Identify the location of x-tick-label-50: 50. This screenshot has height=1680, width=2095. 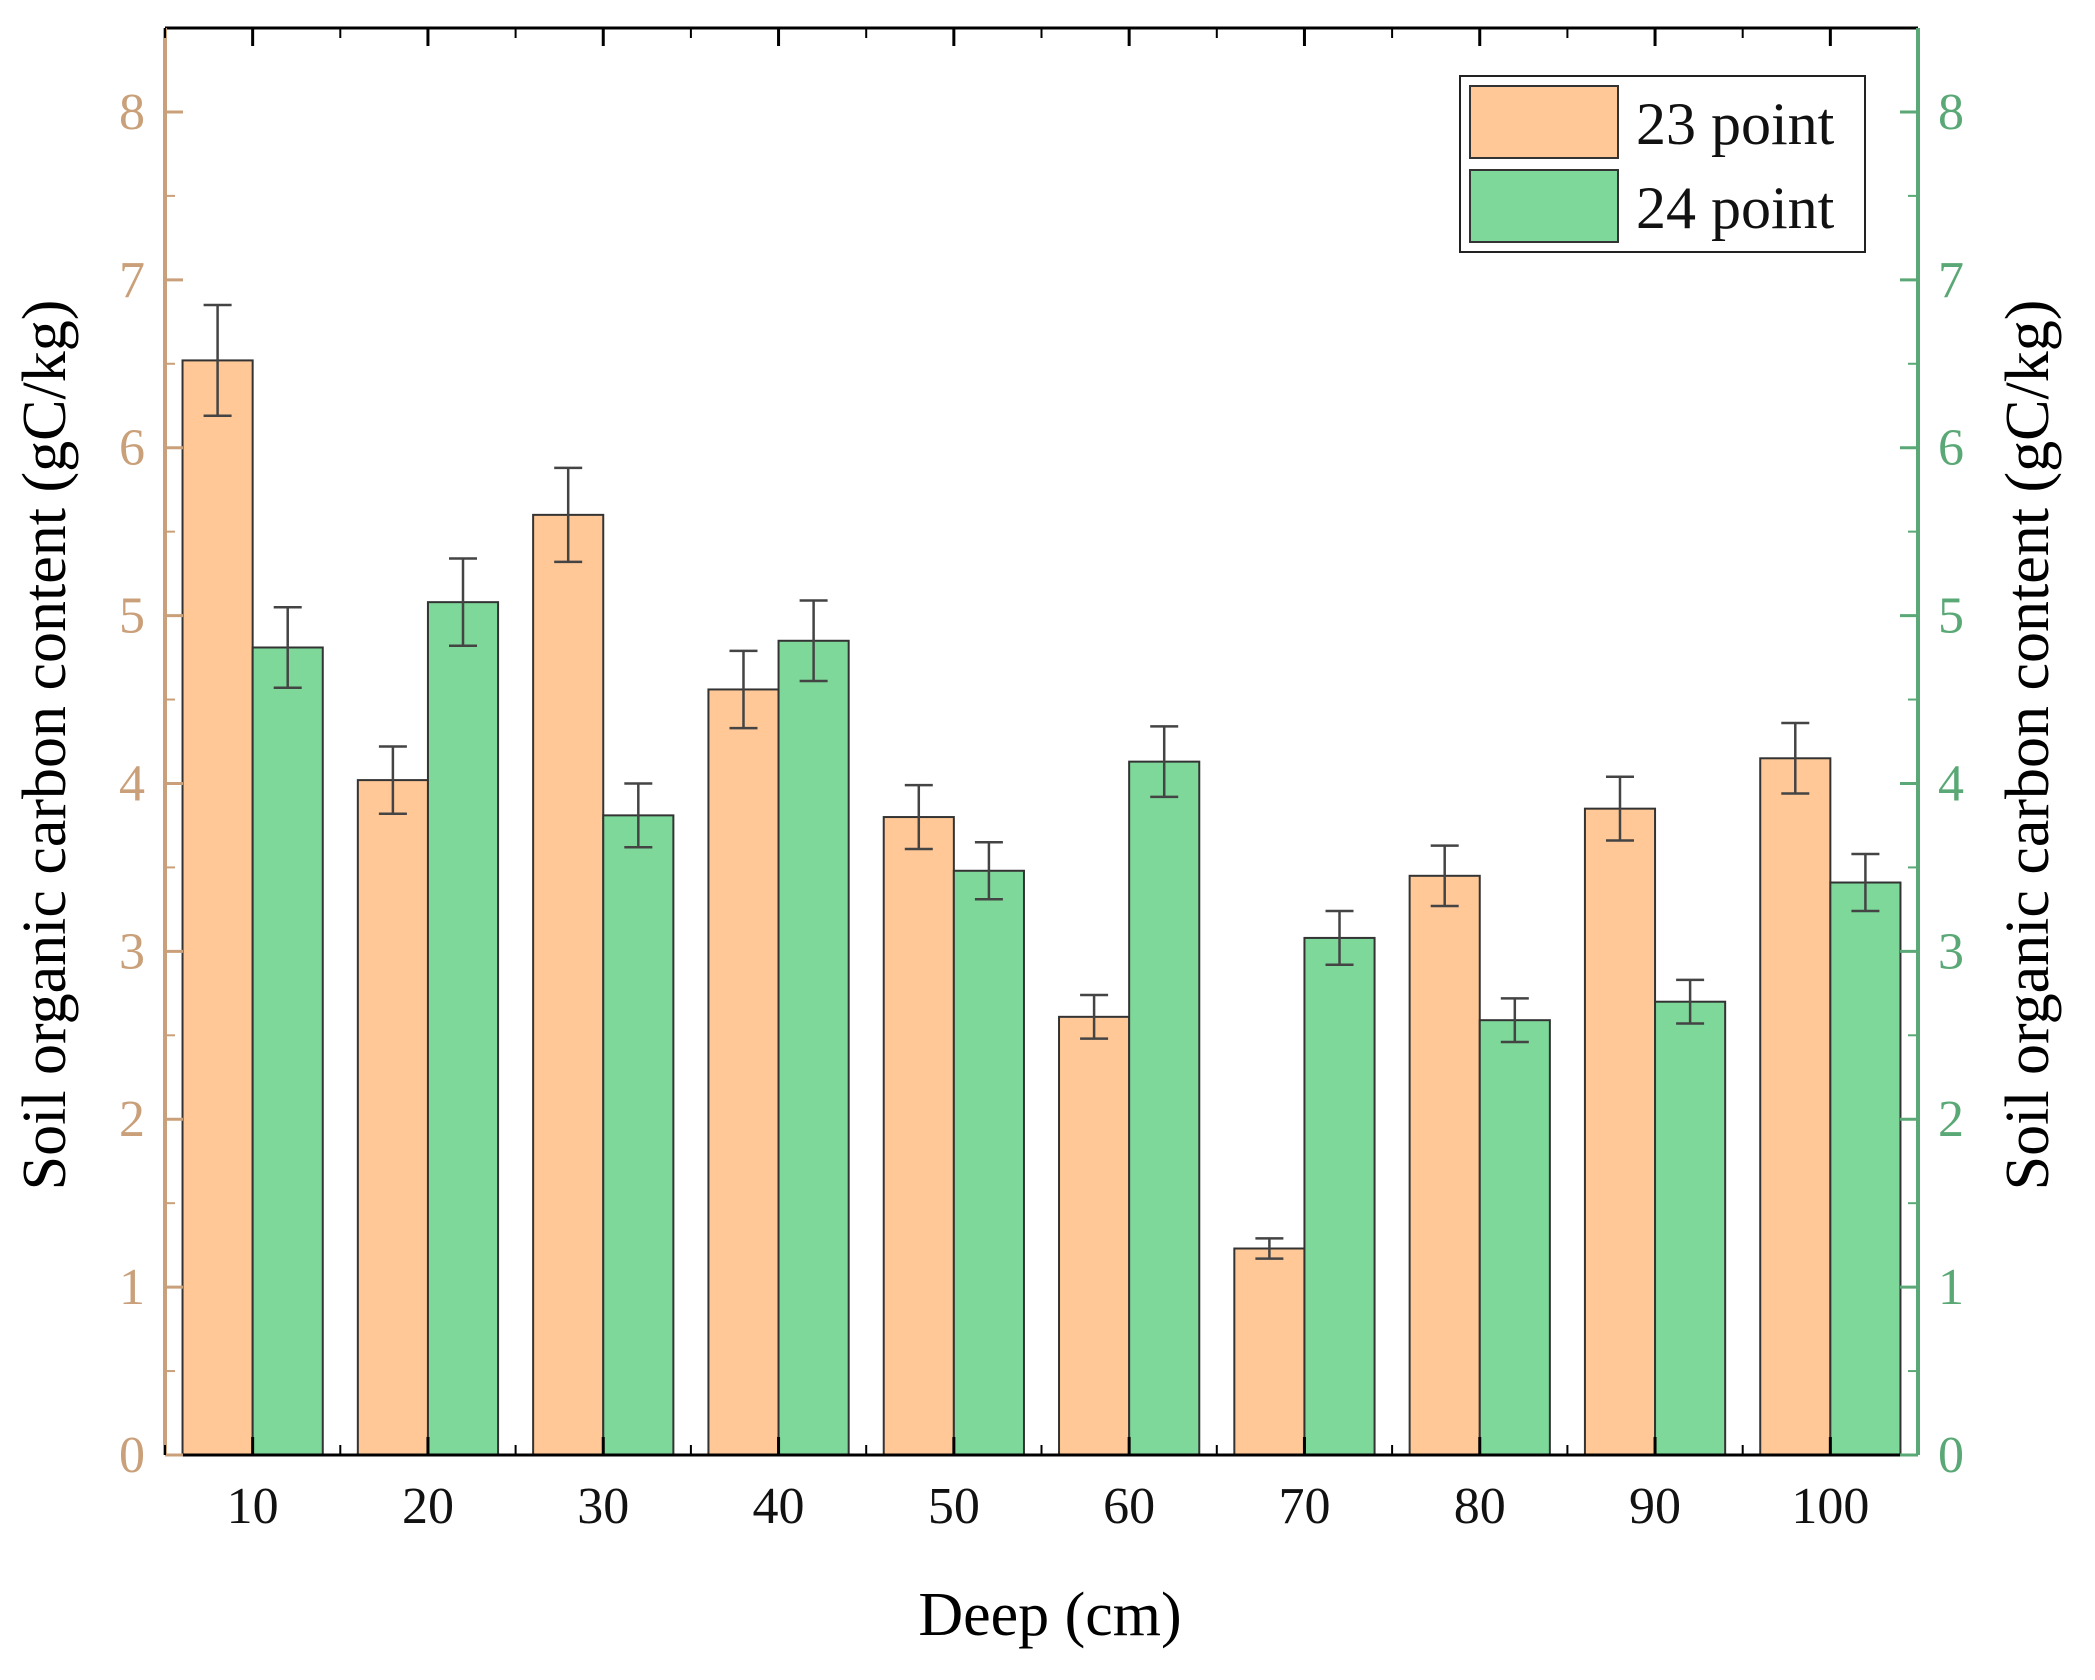
(954, 1506).